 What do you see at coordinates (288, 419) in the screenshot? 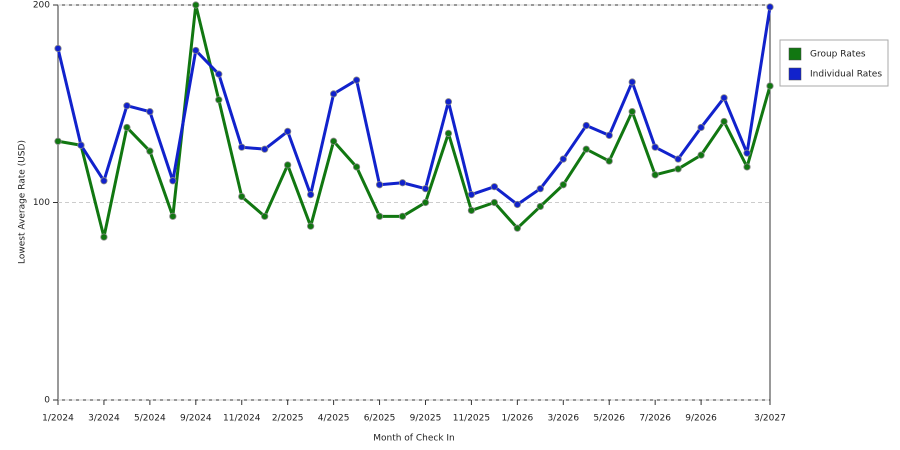
I see `x-tick-label: 2/2025` at bounding box center [288, 419].